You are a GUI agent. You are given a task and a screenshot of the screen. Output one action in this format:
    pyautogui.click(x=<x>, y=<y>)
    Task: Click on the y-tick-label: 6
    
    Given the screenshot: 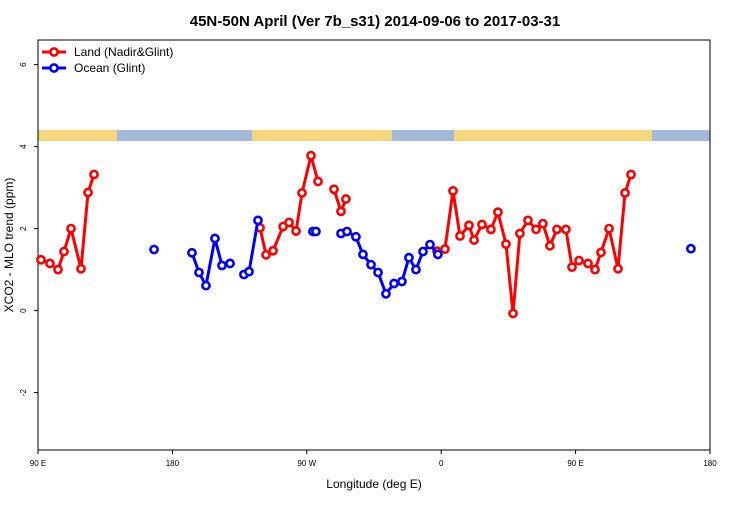 What is the action you would take?
    pyautogui.click(x=23, y=64)
    